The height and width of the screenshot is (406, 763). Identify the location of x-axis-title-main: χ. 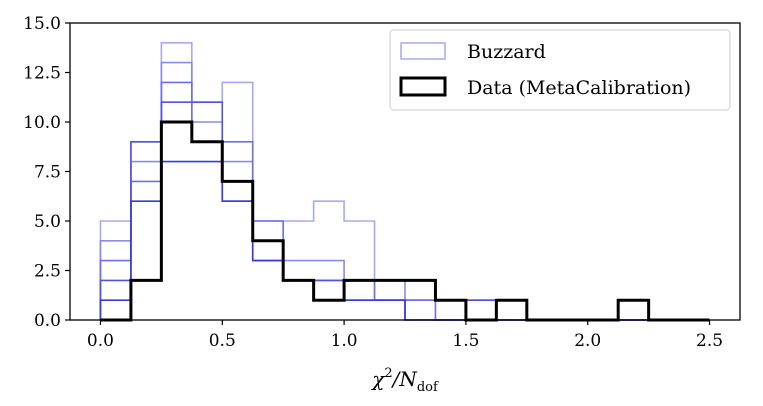
(378, 379).